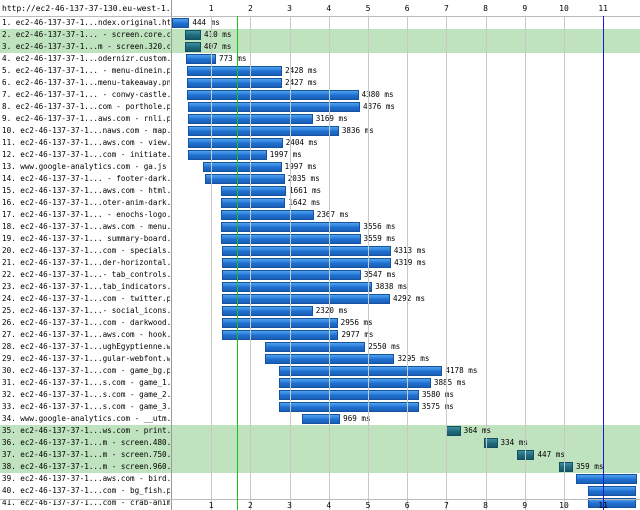 The height and width of the screenshot is (510, 640). Describe the element at coordinates (356, 322) in the screenshot. I see `request-duration-label: 2956 ms` at that location.